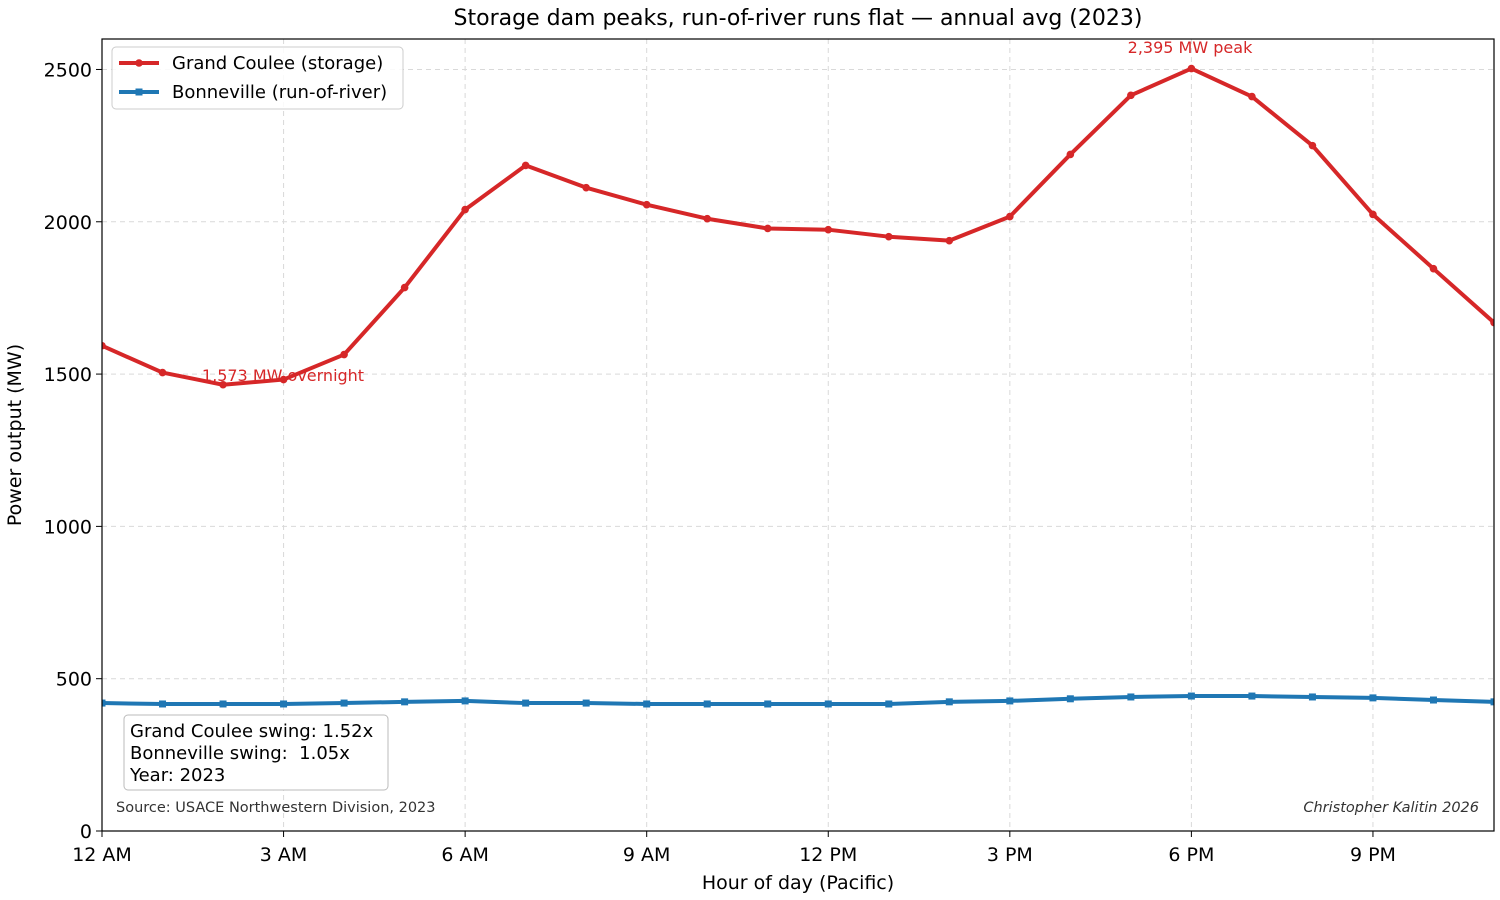  Describe the element at coordinates (15, 435) in the screenshot. I see `y-axis-label: Power output (MW)` at that location.